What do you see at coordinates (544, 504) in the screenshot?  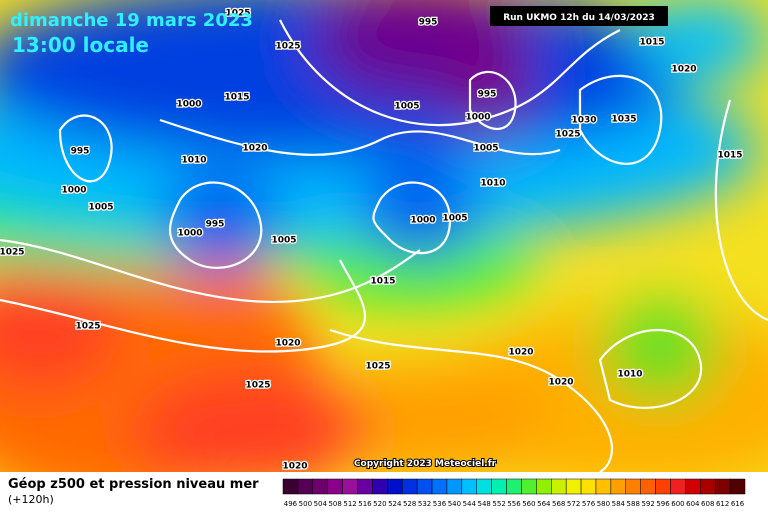 I see `scale-label: 564` at bounding box center [544, 504].